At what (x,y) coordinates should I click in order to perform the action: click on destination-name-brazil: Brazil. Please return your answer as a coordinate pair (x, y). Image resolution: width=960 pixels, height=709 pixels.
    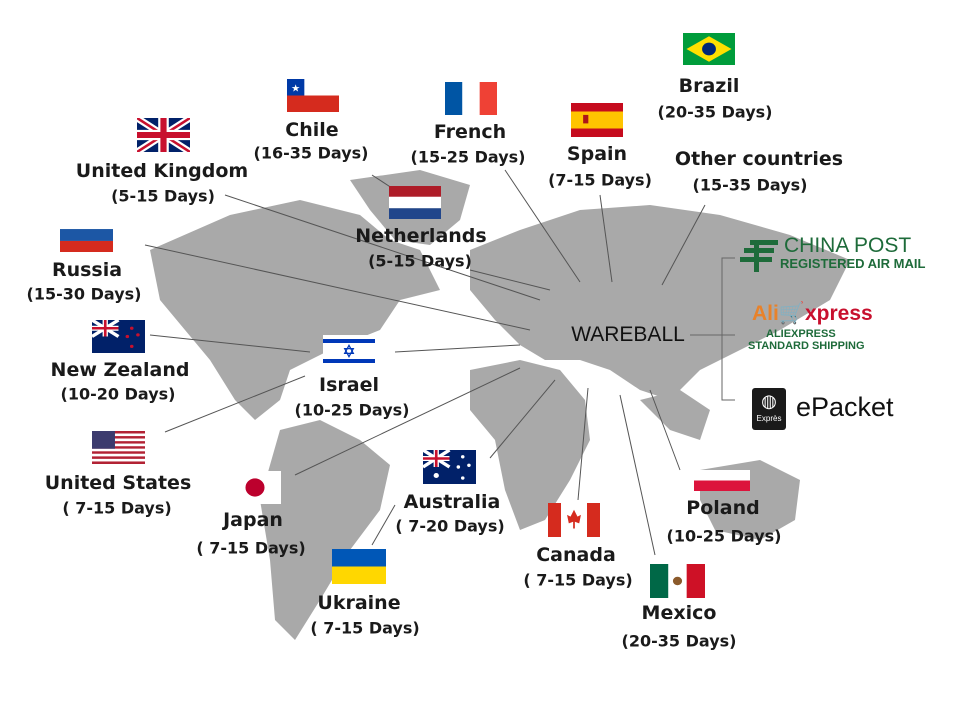
    Looking at the image, I should click on (709, 86).